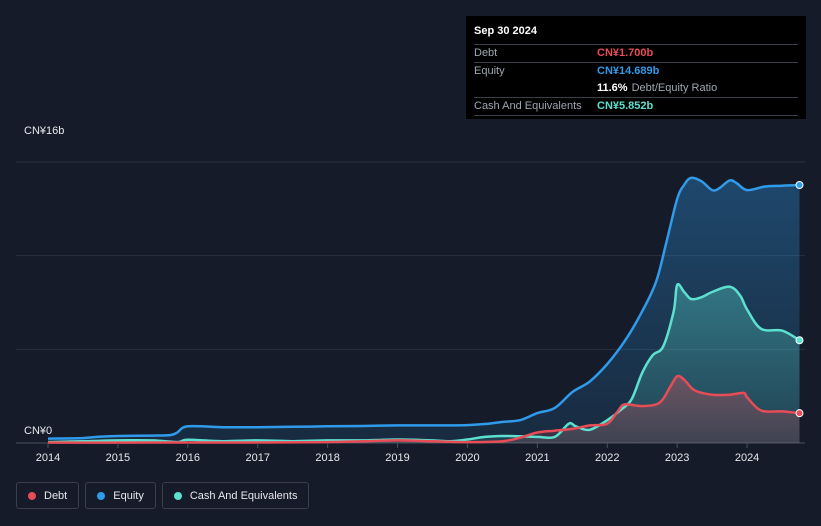  What do you see at coordinates (48, 458) in the screenshot?
I see `x-tick-label-2014: 2014` at bounding box center [48, 458].